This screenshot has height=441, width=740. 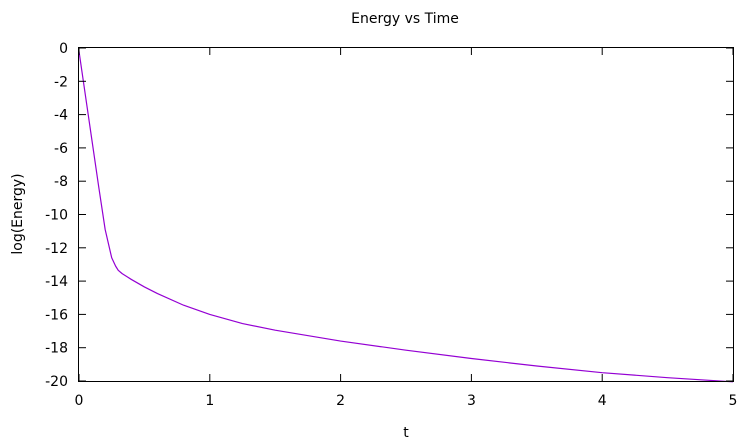 What do you see at coordinates (56, 382) in the screenshot?
I see `y-tick-label: -20` at bounding box center [56, 382].